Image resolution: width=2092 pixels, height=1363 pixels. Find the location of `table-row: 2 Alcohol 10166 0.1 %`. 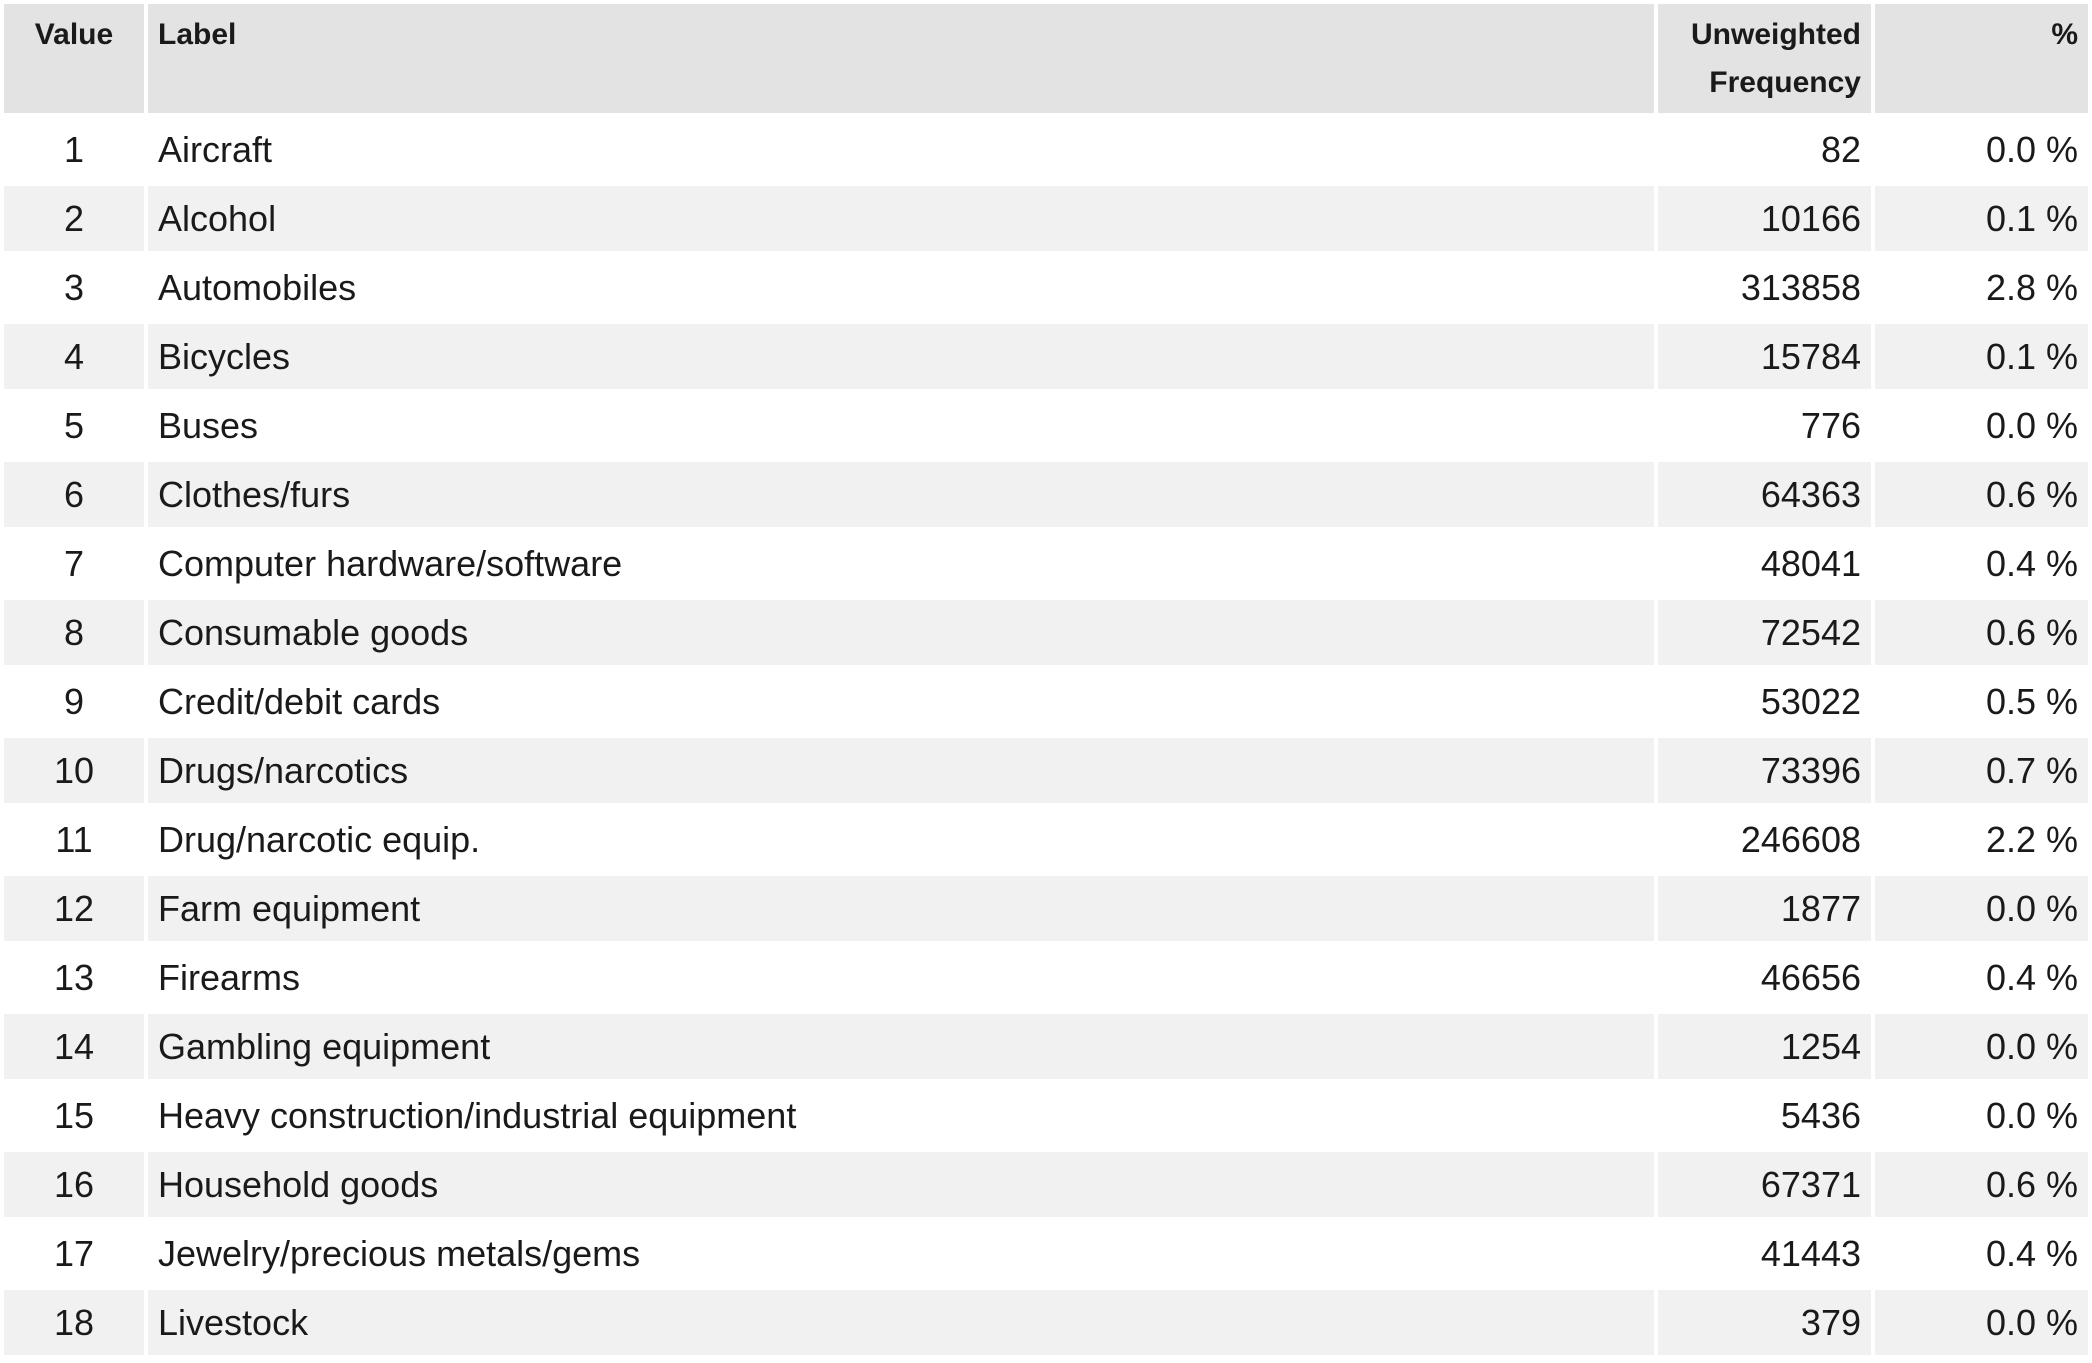

table-row: 2 Alcohol 10166 0.1 % is located at coordinates (1046, 218).